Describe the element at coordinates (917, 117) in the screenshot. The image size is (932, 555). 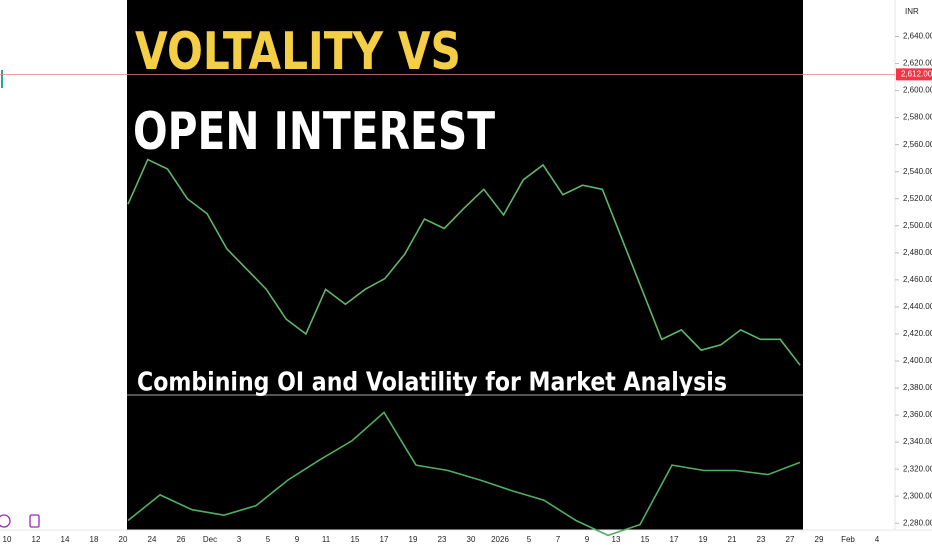
I see `y-tick-label: 2,580.00` at that location.